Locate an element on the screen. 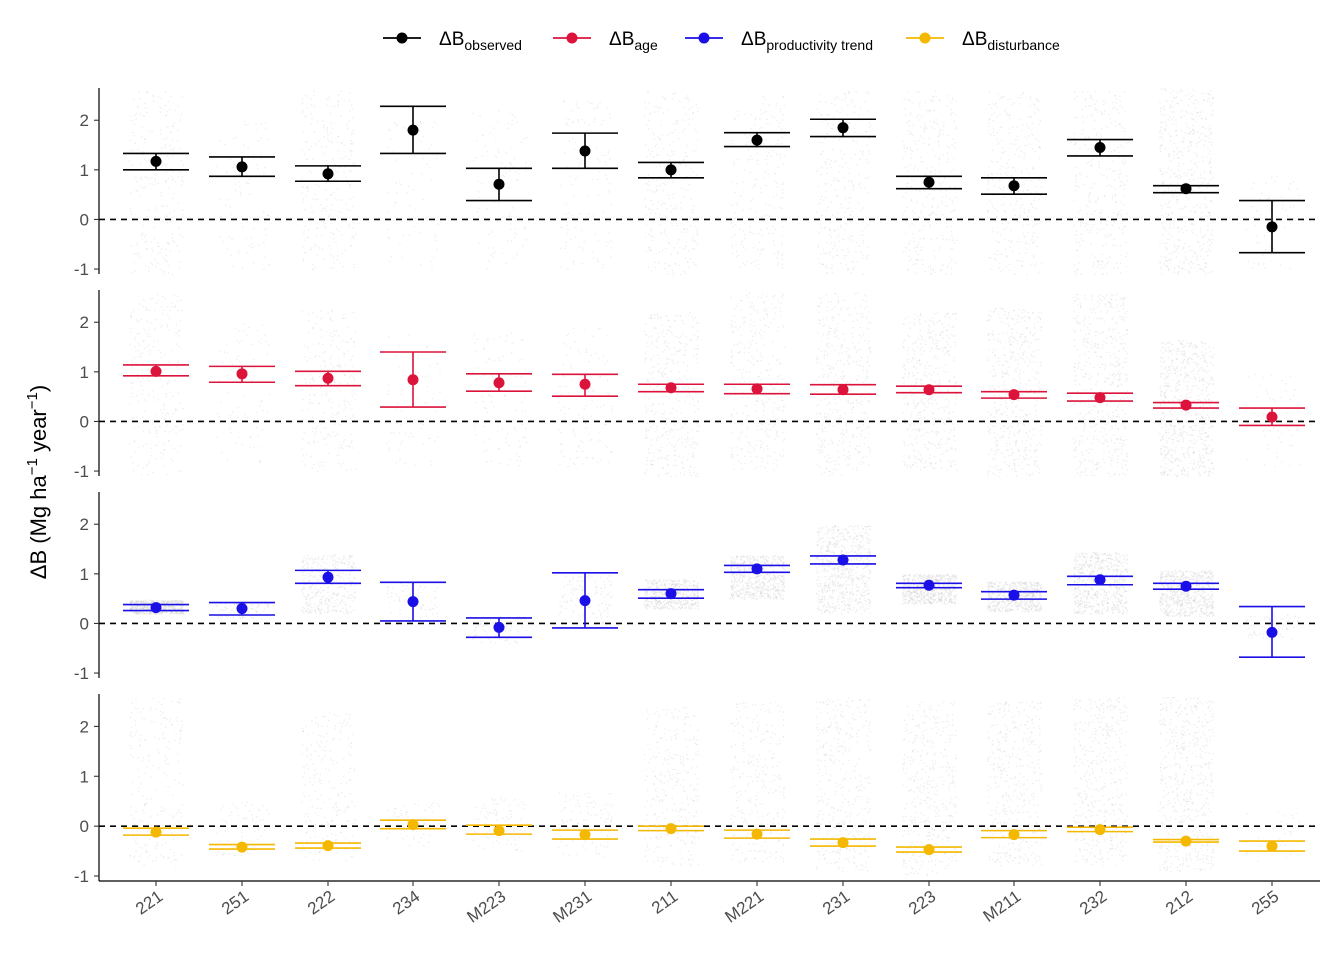 The width and height of the screenshot is (1344, 960). point-age-M211 is located at coordinates (1014, 395).